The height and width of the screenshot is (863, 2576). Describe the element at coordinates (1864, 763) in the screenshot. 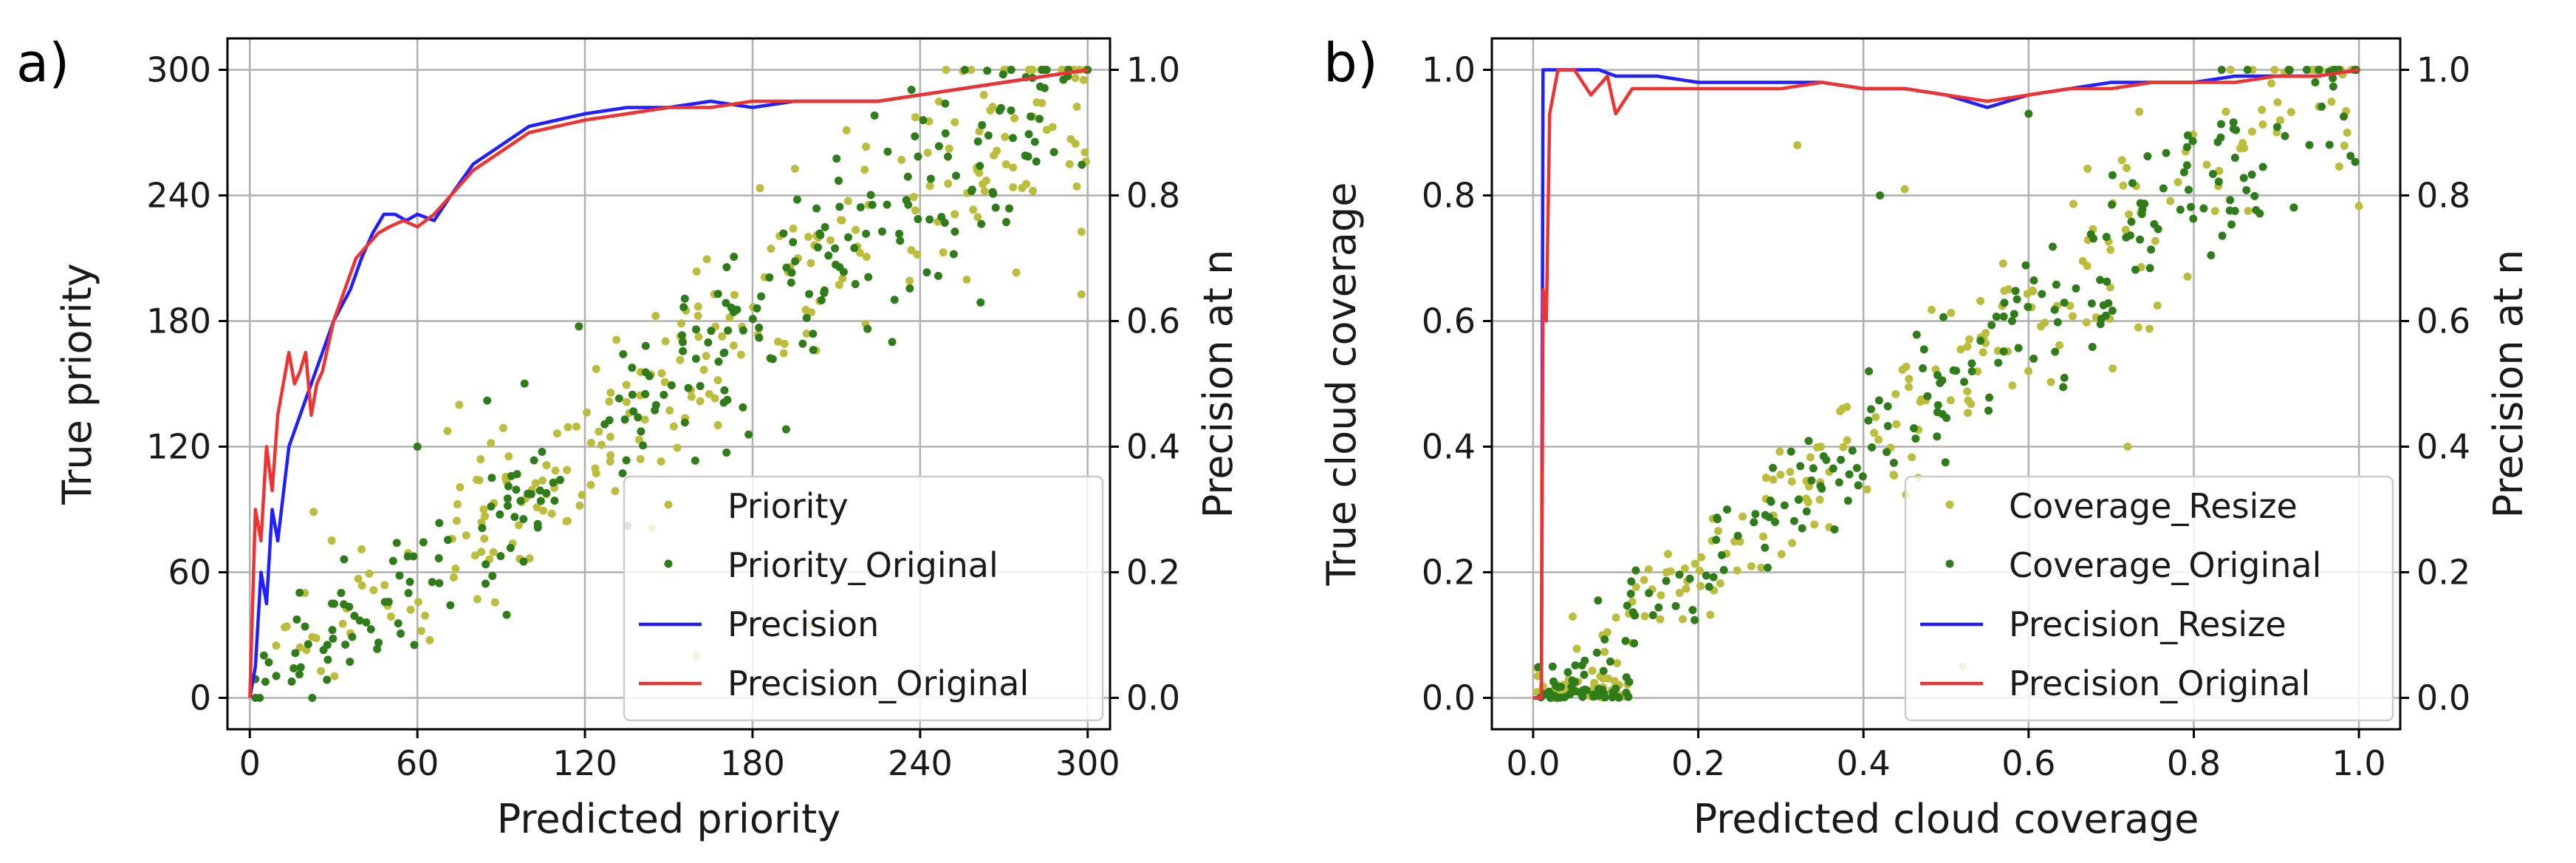

I see `x-tick-label: 0.4` at that location.